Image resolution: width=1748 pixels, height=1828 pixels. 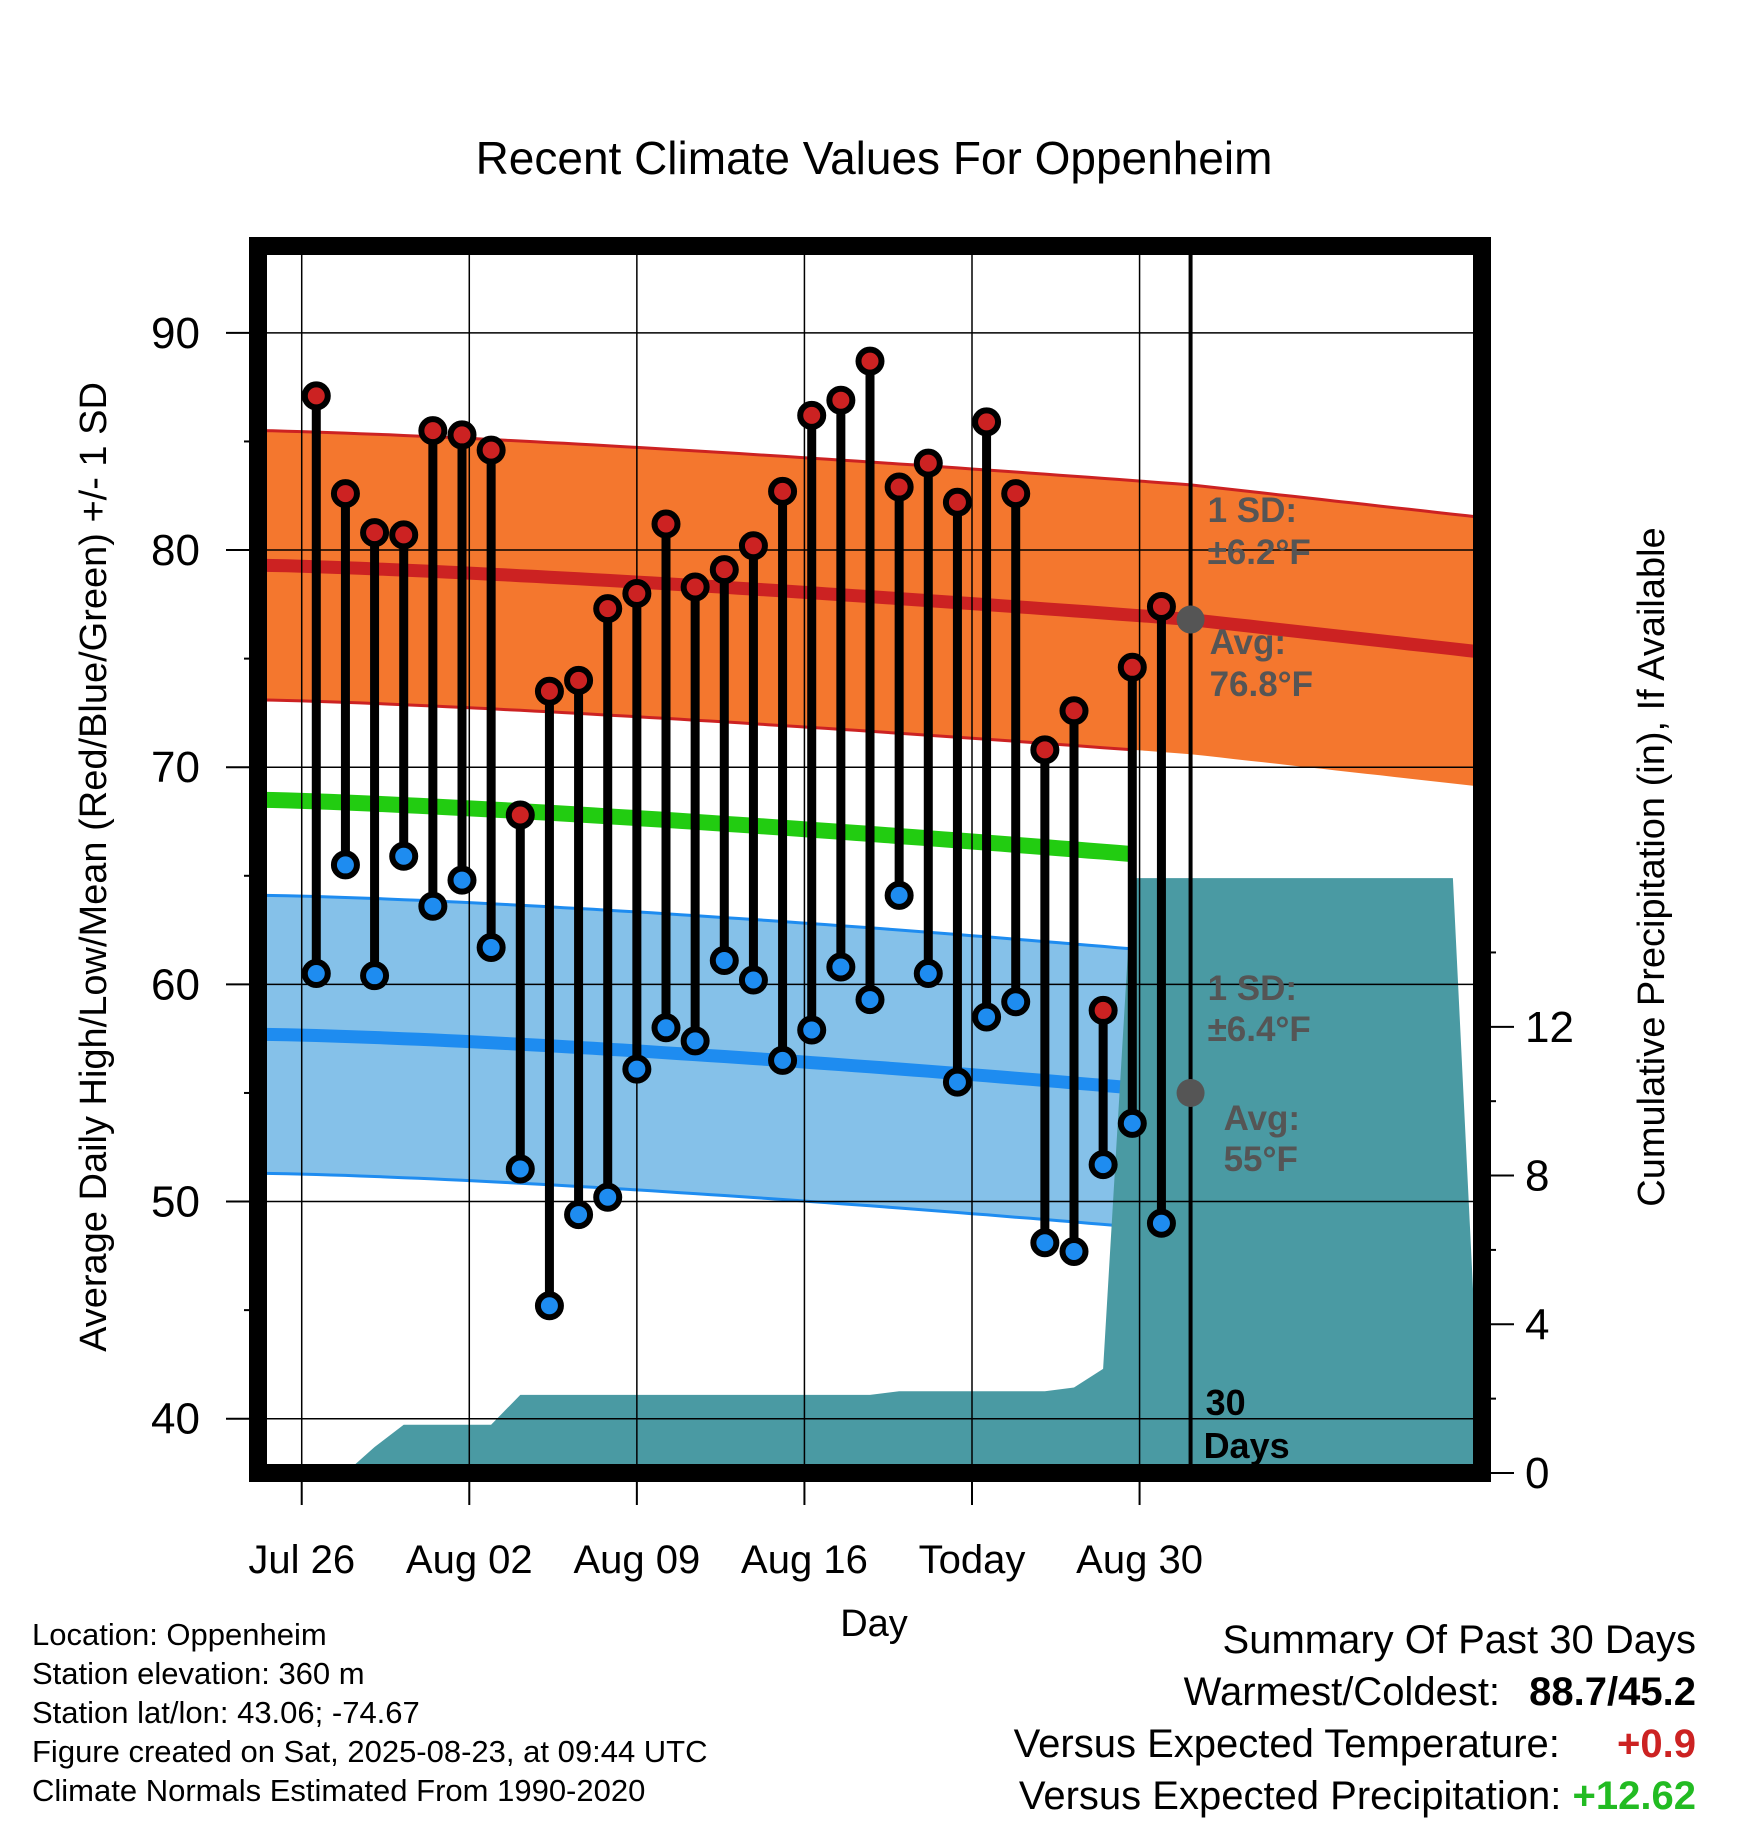 I want to click on temp-value: +0.9, so click(x=1656, y=1744).